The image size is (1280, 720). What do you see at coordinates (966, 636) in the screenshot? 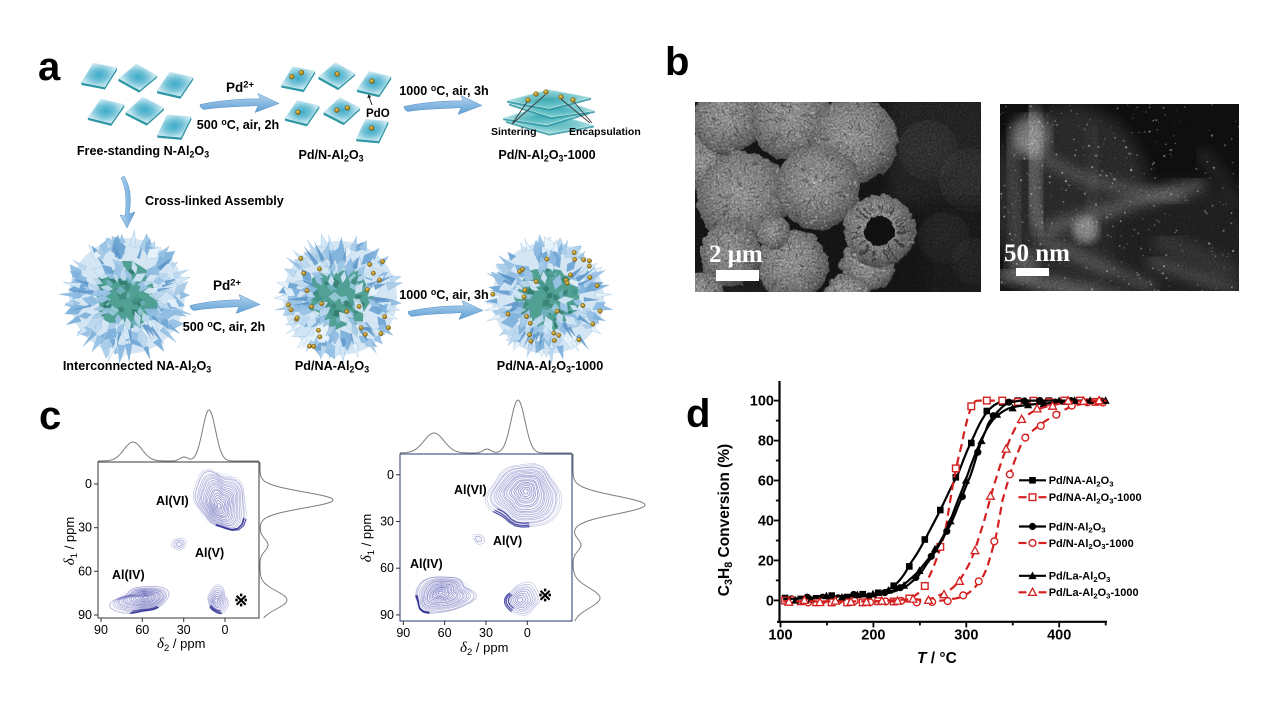
I see `svg-text: 300` at bounding box center [966, 636].